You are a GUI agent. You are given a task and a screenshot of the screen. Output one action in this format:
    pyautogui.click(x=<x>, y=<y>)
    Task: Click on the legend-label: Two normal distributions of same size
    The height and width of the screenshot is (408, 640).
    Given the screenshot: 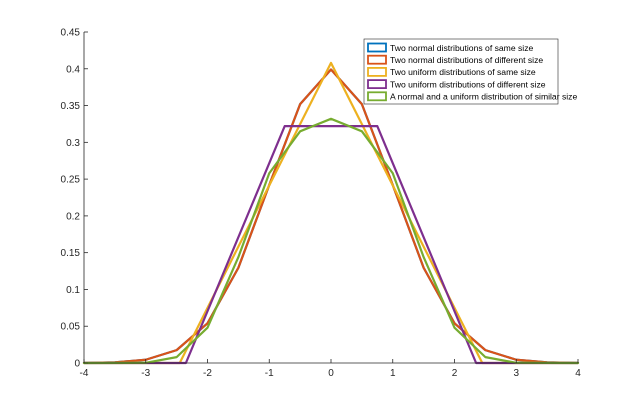 What is the action you would take?
    pyautogui.click(x=462, y=48)
    